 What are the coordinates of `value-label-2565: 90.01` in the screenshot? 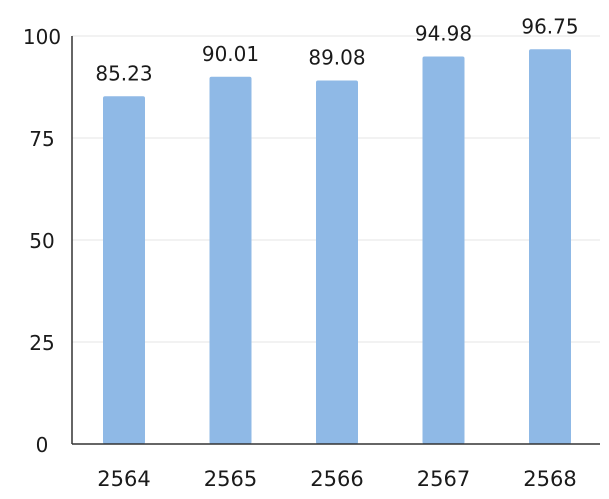 It's located at (230, 54).